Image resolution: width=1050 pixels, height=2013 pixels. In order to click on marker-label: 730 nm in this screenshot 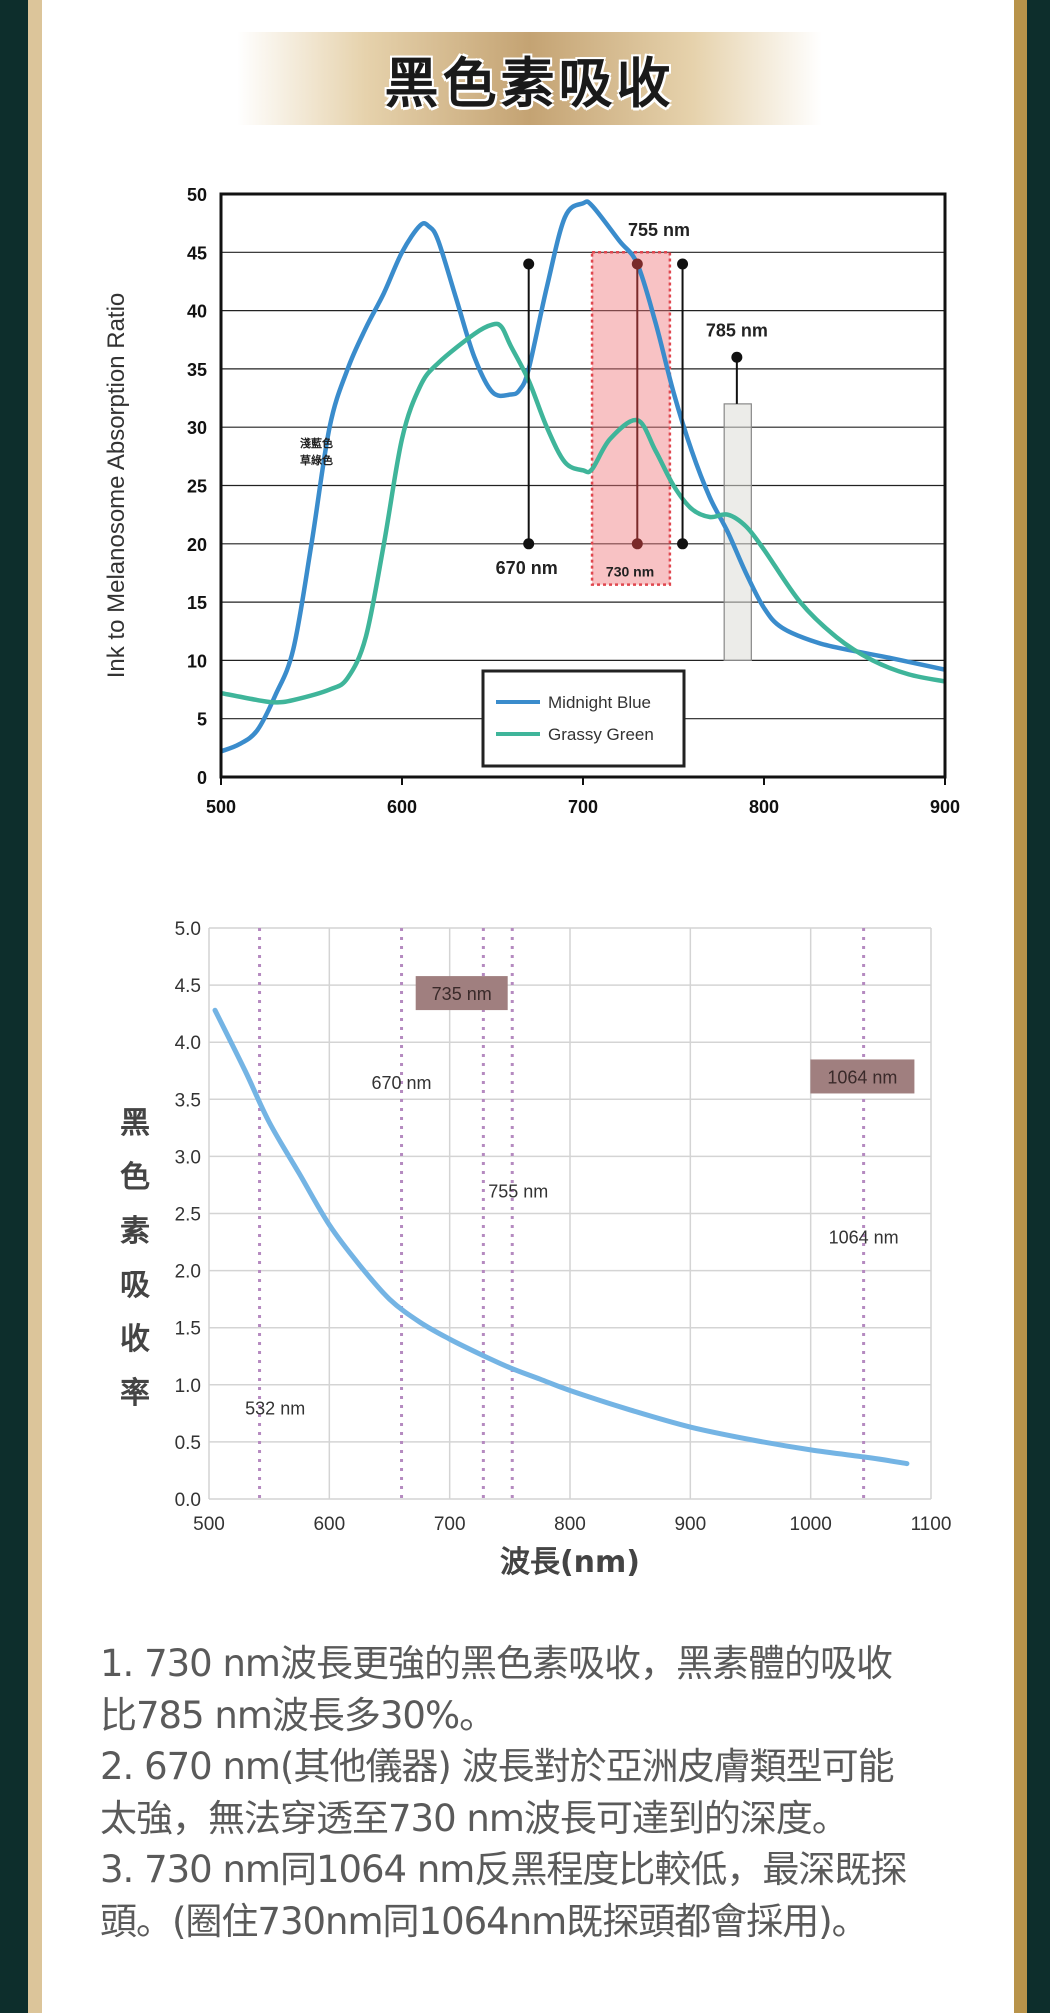, I will do `click(630, 571)`.